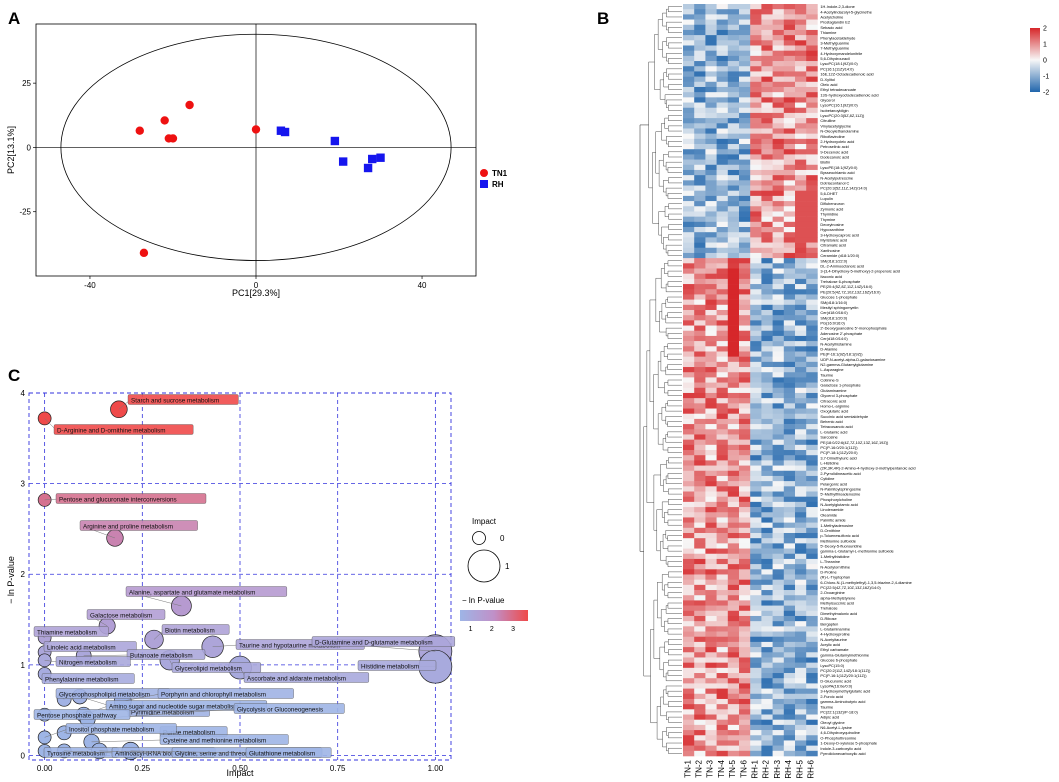 The height and width of the screenshot is (782, 1059). Describe the element at coordinates (833, 400) in the screenshot. I see `heatmap-row-label: Citraconic acid` at that location.